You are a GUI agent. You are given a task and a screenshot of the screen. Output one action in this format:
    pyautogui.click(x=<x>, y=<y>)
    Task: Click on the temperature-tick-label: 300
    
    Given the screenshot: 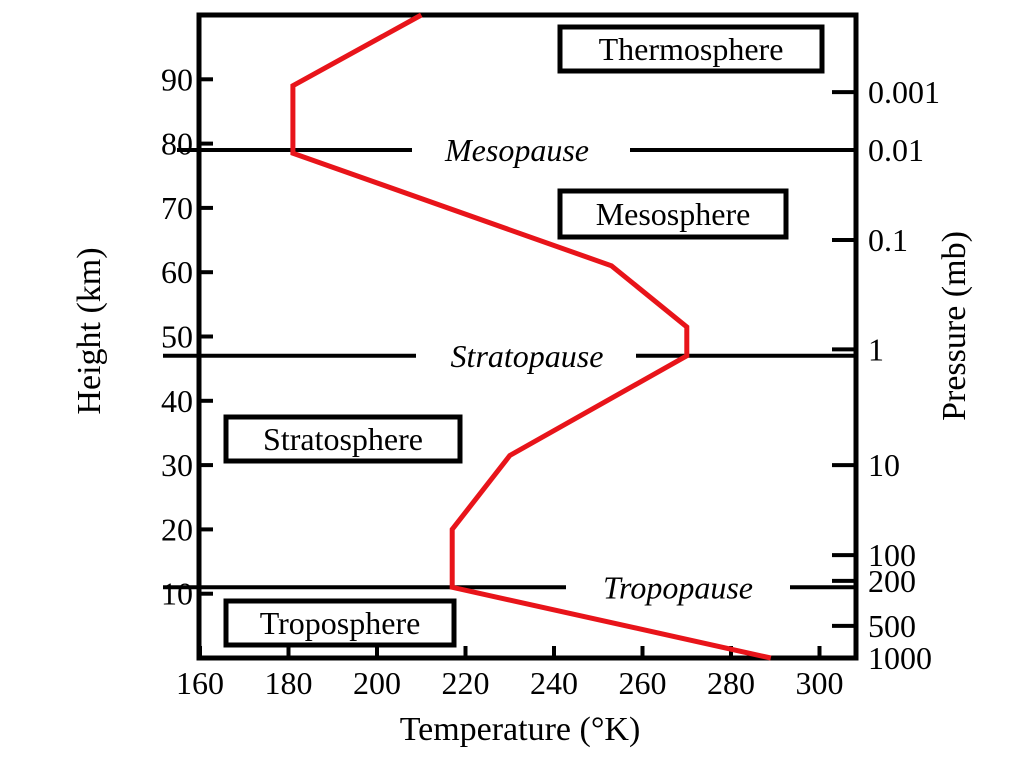 What is the action you would take?
    pyautogui.click(x=820, y=683)
    